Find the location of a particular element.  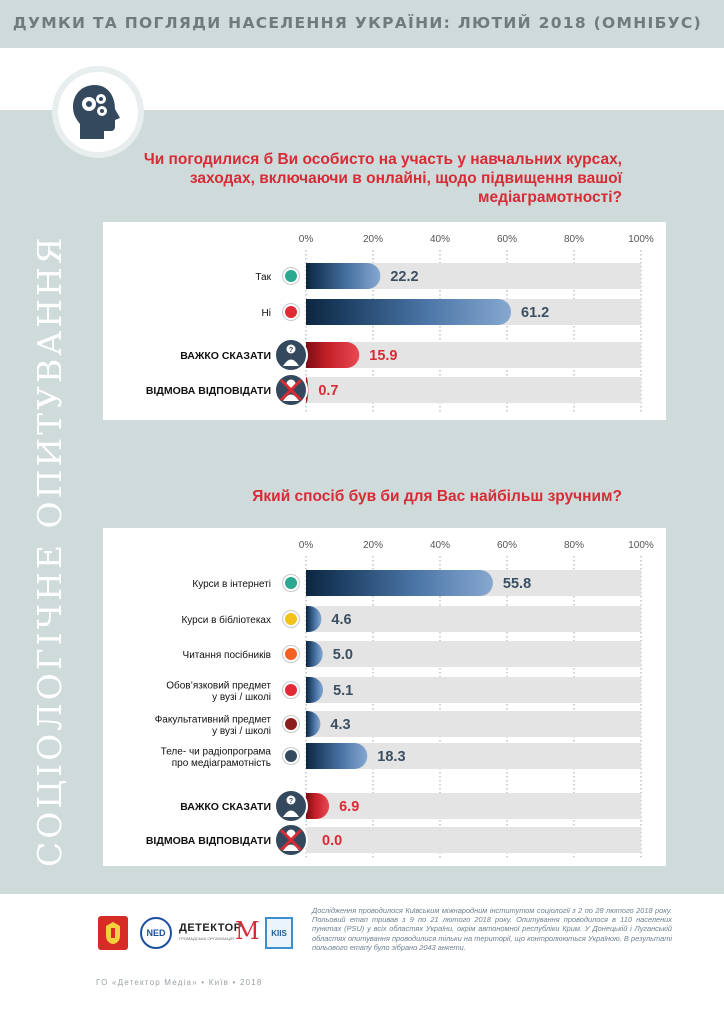

detector-logo-sub: ГРОМАДСЬКА ОРГАНІЗАЦІЯ is located at coordinates (206, 938).